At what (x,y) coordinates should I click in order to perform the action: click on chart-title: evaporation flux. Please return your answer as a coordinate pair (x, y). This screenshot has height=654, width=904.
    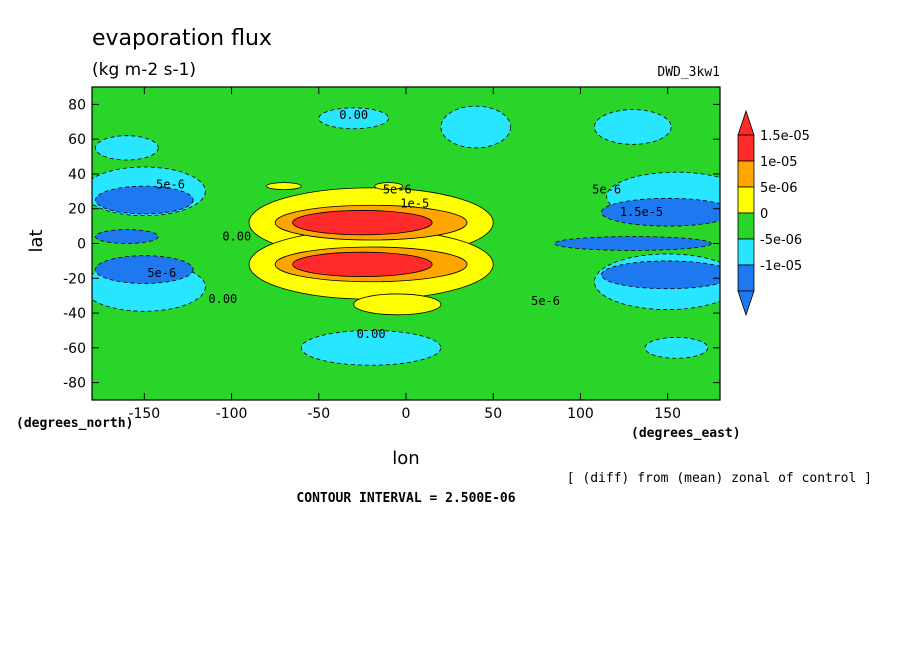
    Looking at the image, I should click on (182, 38).